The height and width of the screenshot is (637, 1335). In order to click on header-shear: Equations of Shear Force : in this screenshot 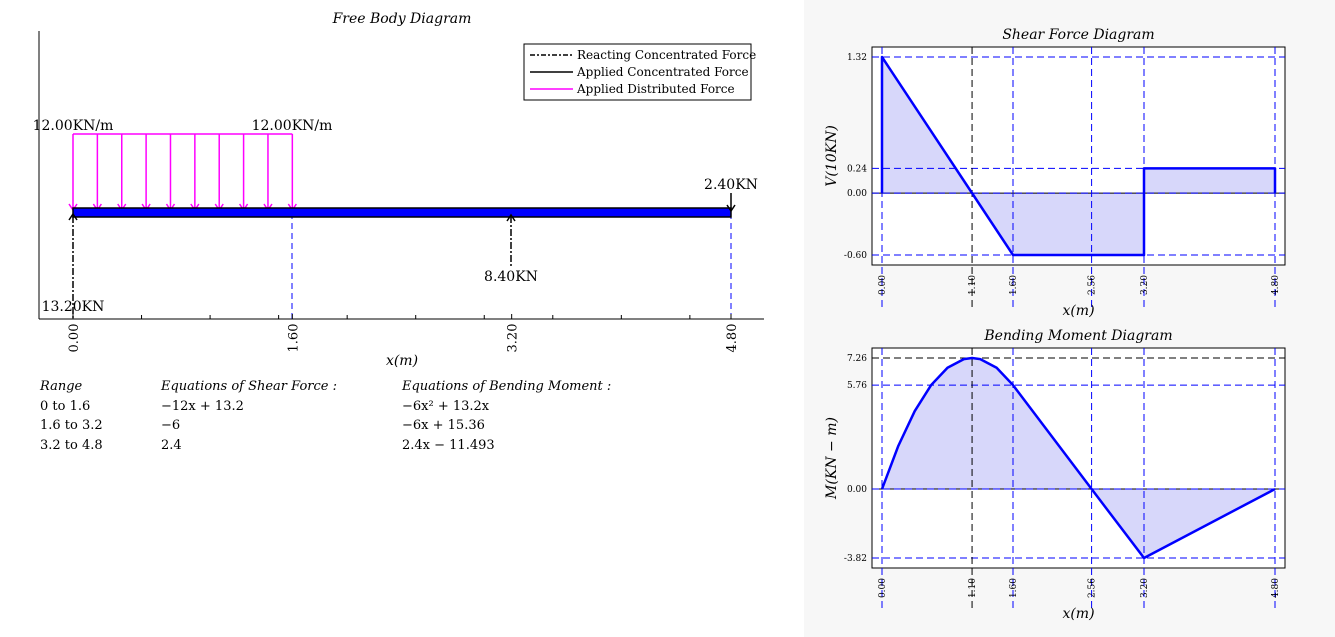, I will do `click(249, 386)`.